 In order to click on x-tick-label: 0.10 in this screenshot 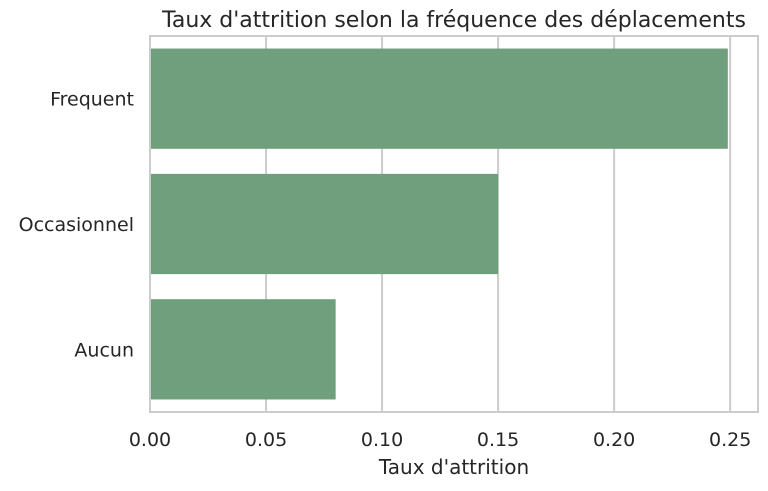, I will do `click(382, 440)`.